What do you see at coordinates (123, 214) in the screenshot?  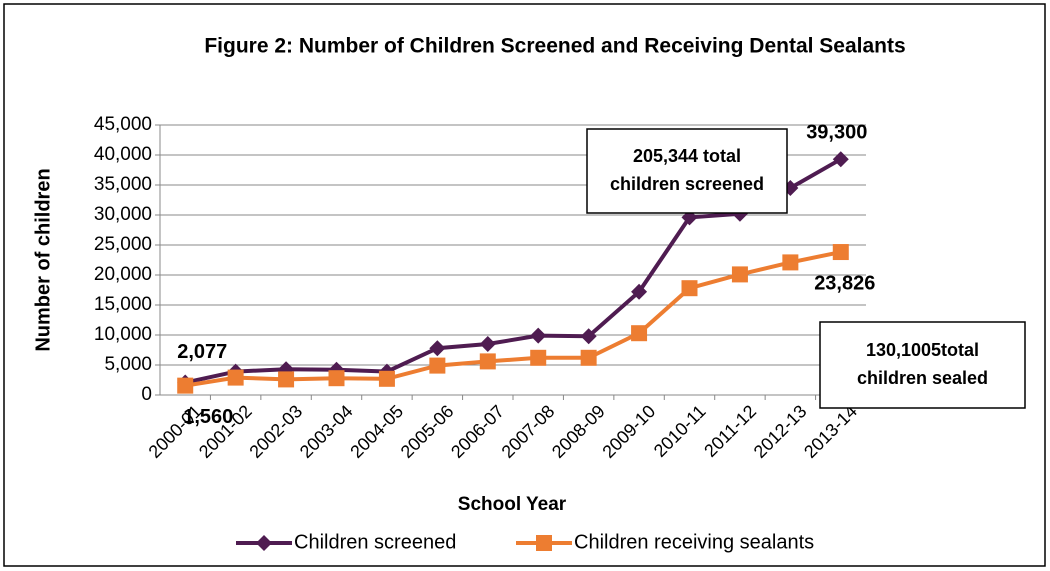 I see `y-tick-label: 30,000` at bounding box center [123, 214].